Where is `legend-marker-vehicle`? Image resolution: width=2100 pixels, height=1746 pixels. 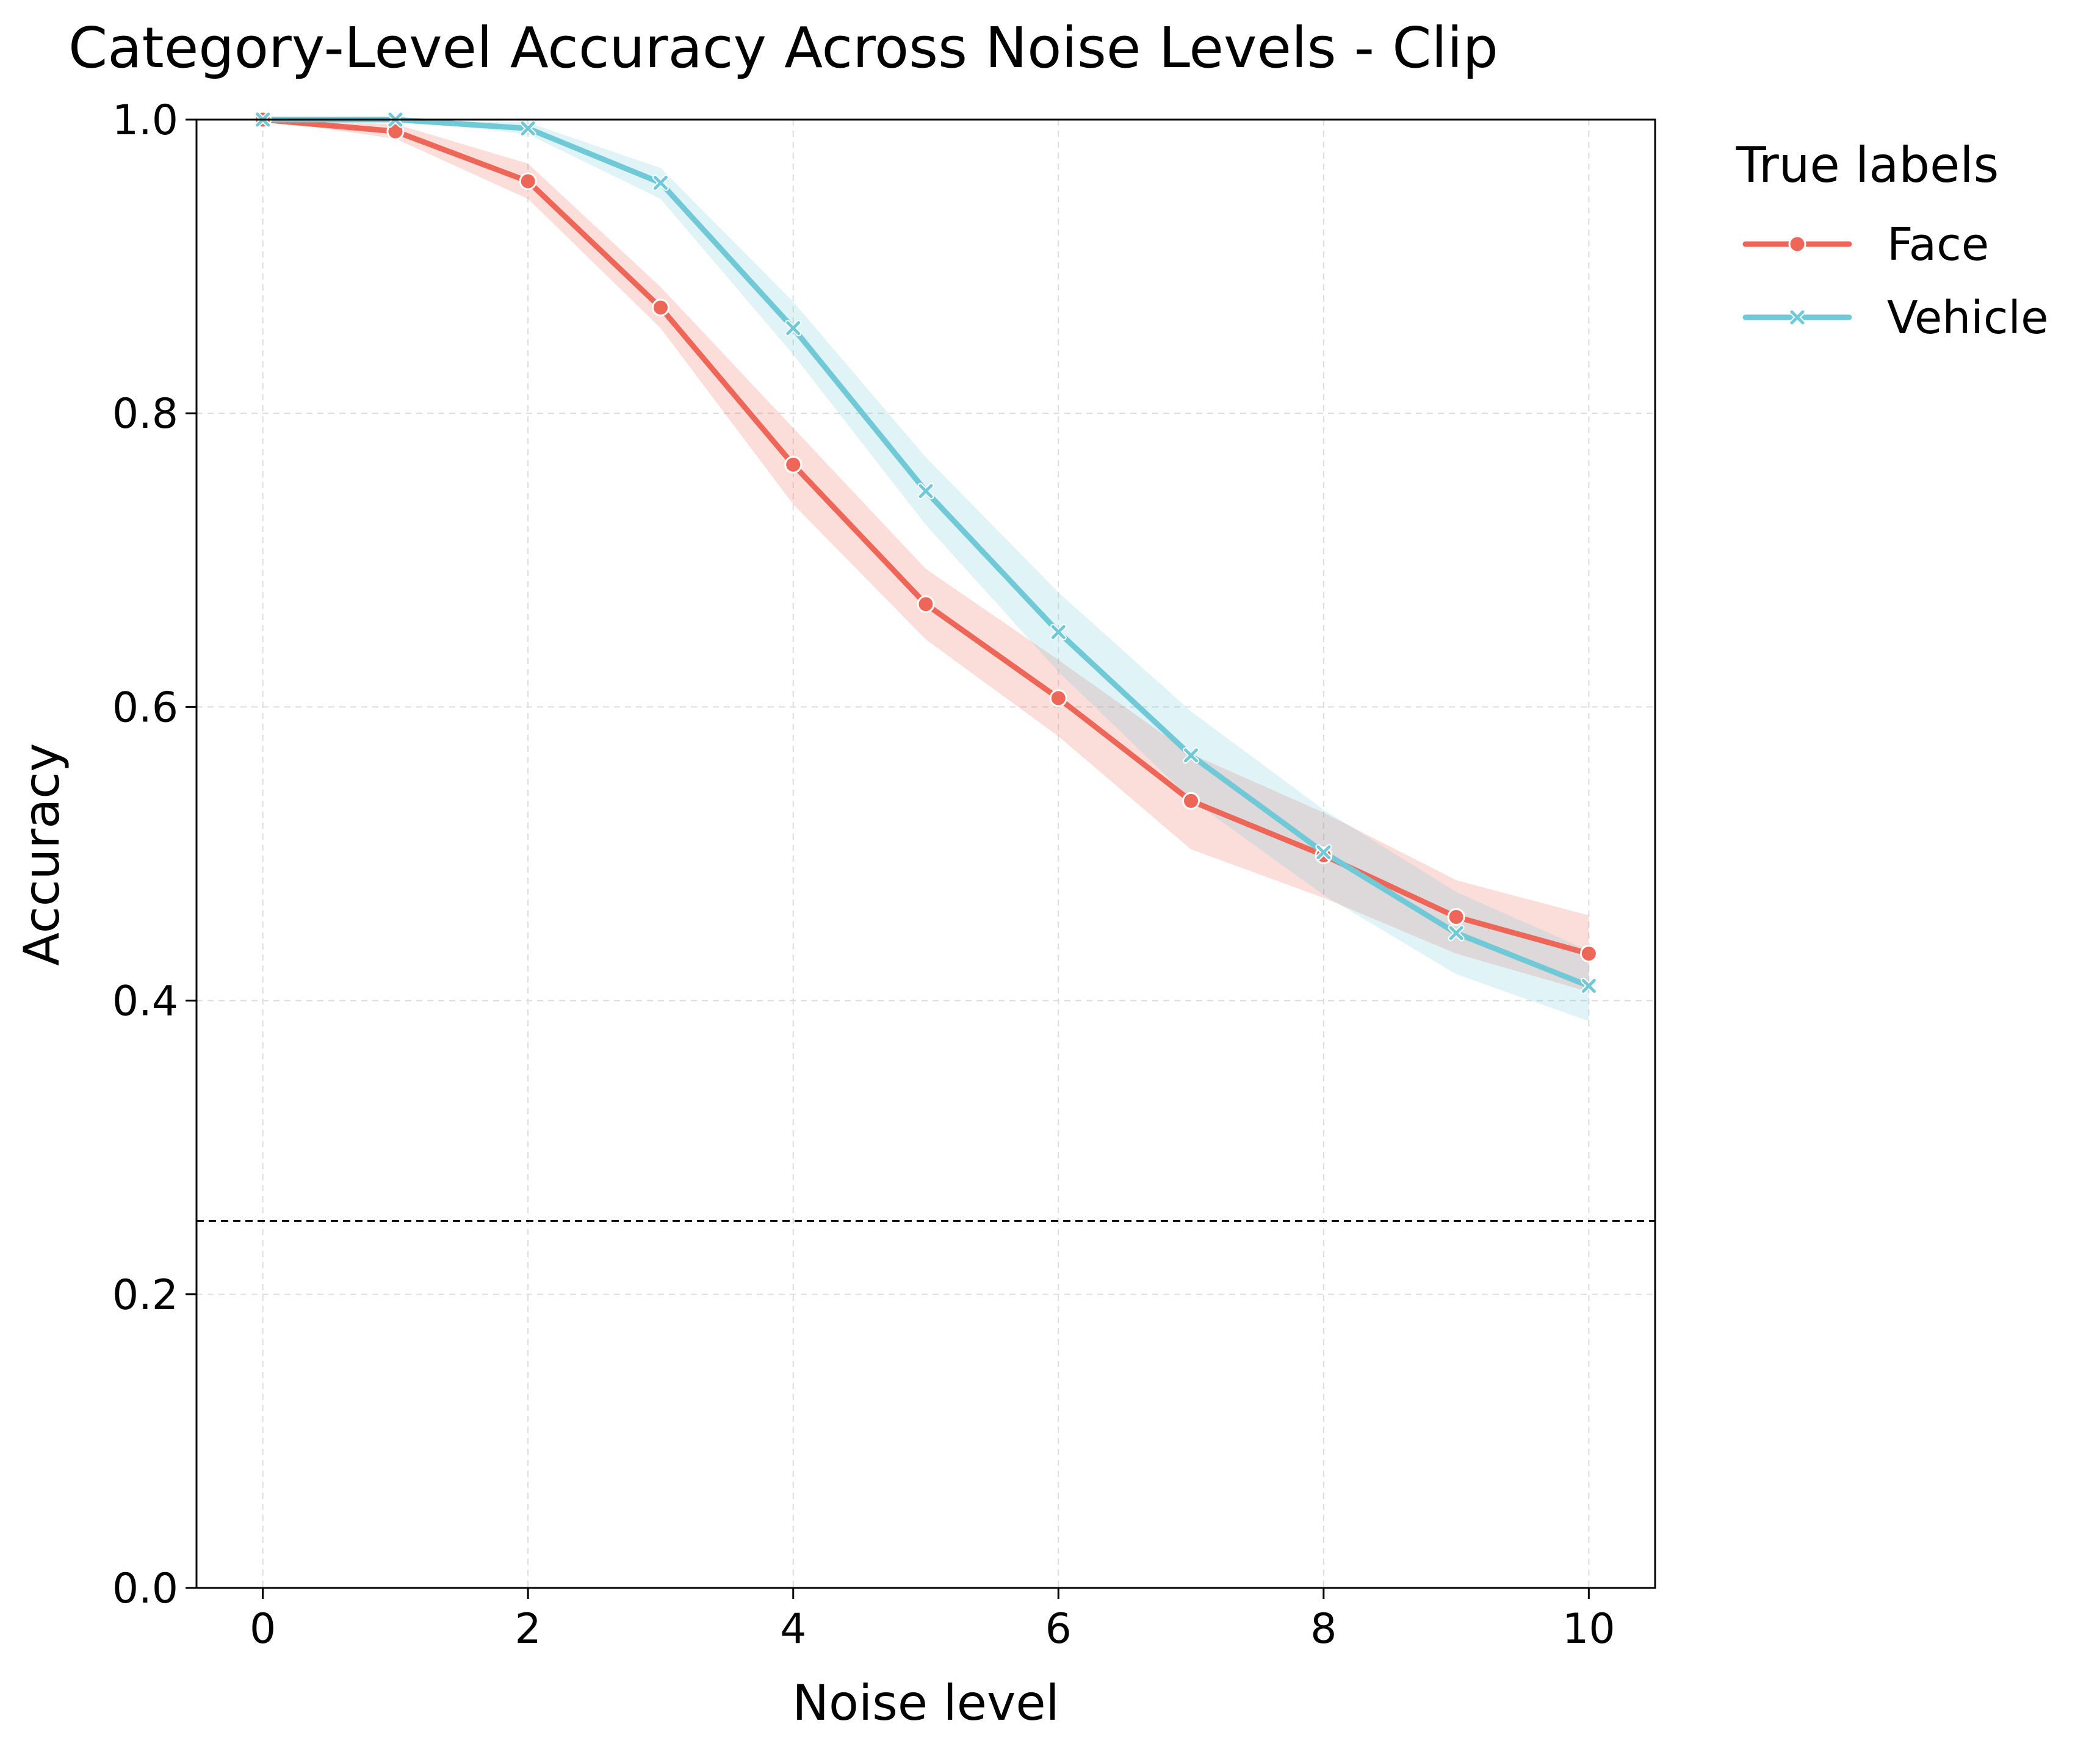 legend-marker-vehicle is located at coordinates (1797, 317).